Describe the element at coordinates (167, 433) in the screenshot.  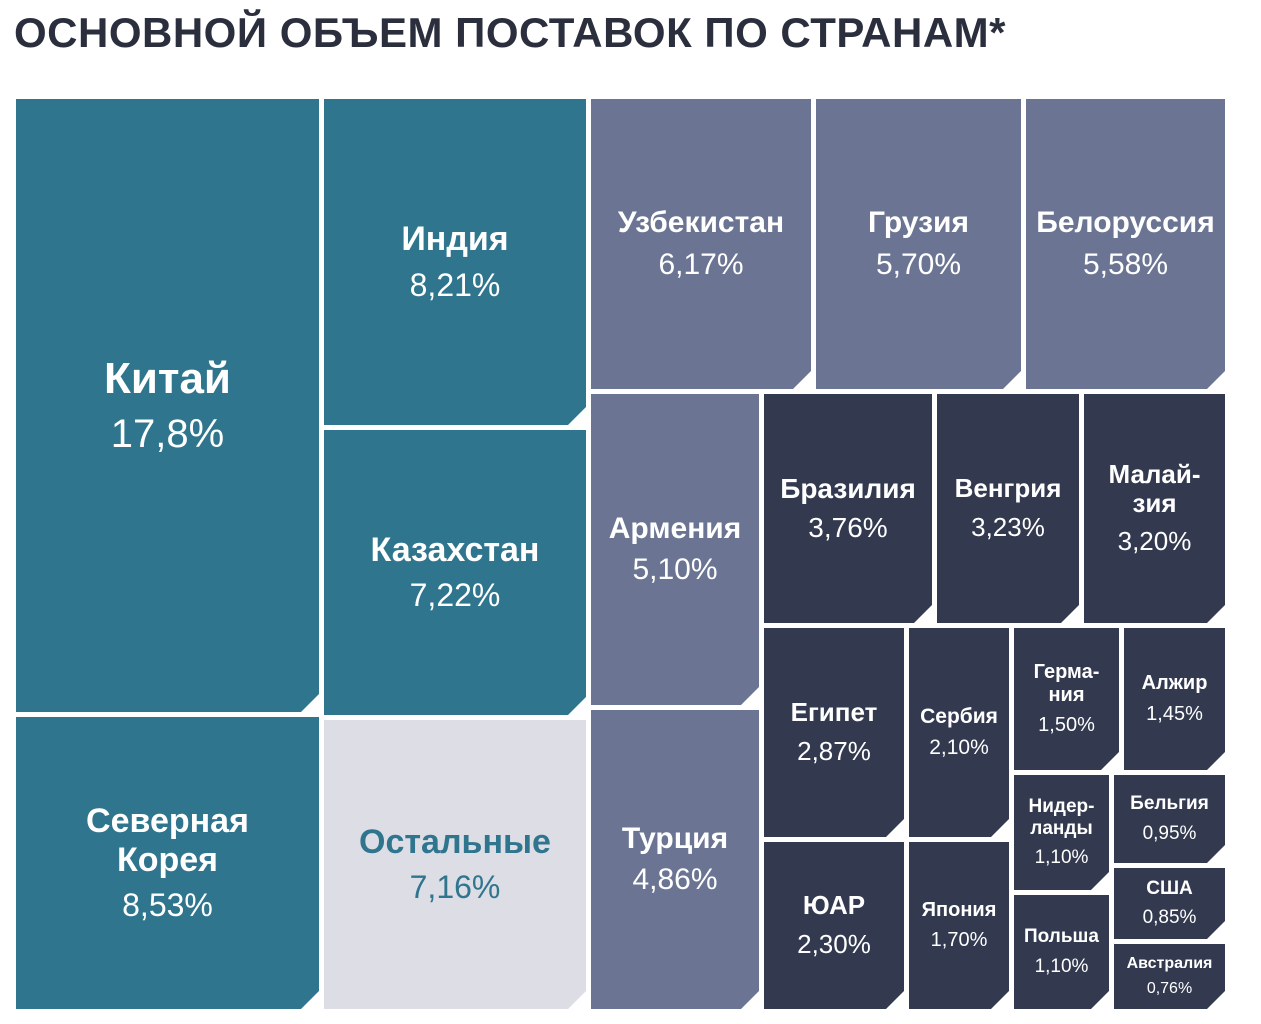
I see `tile-value-label: 17,8%` at that location.